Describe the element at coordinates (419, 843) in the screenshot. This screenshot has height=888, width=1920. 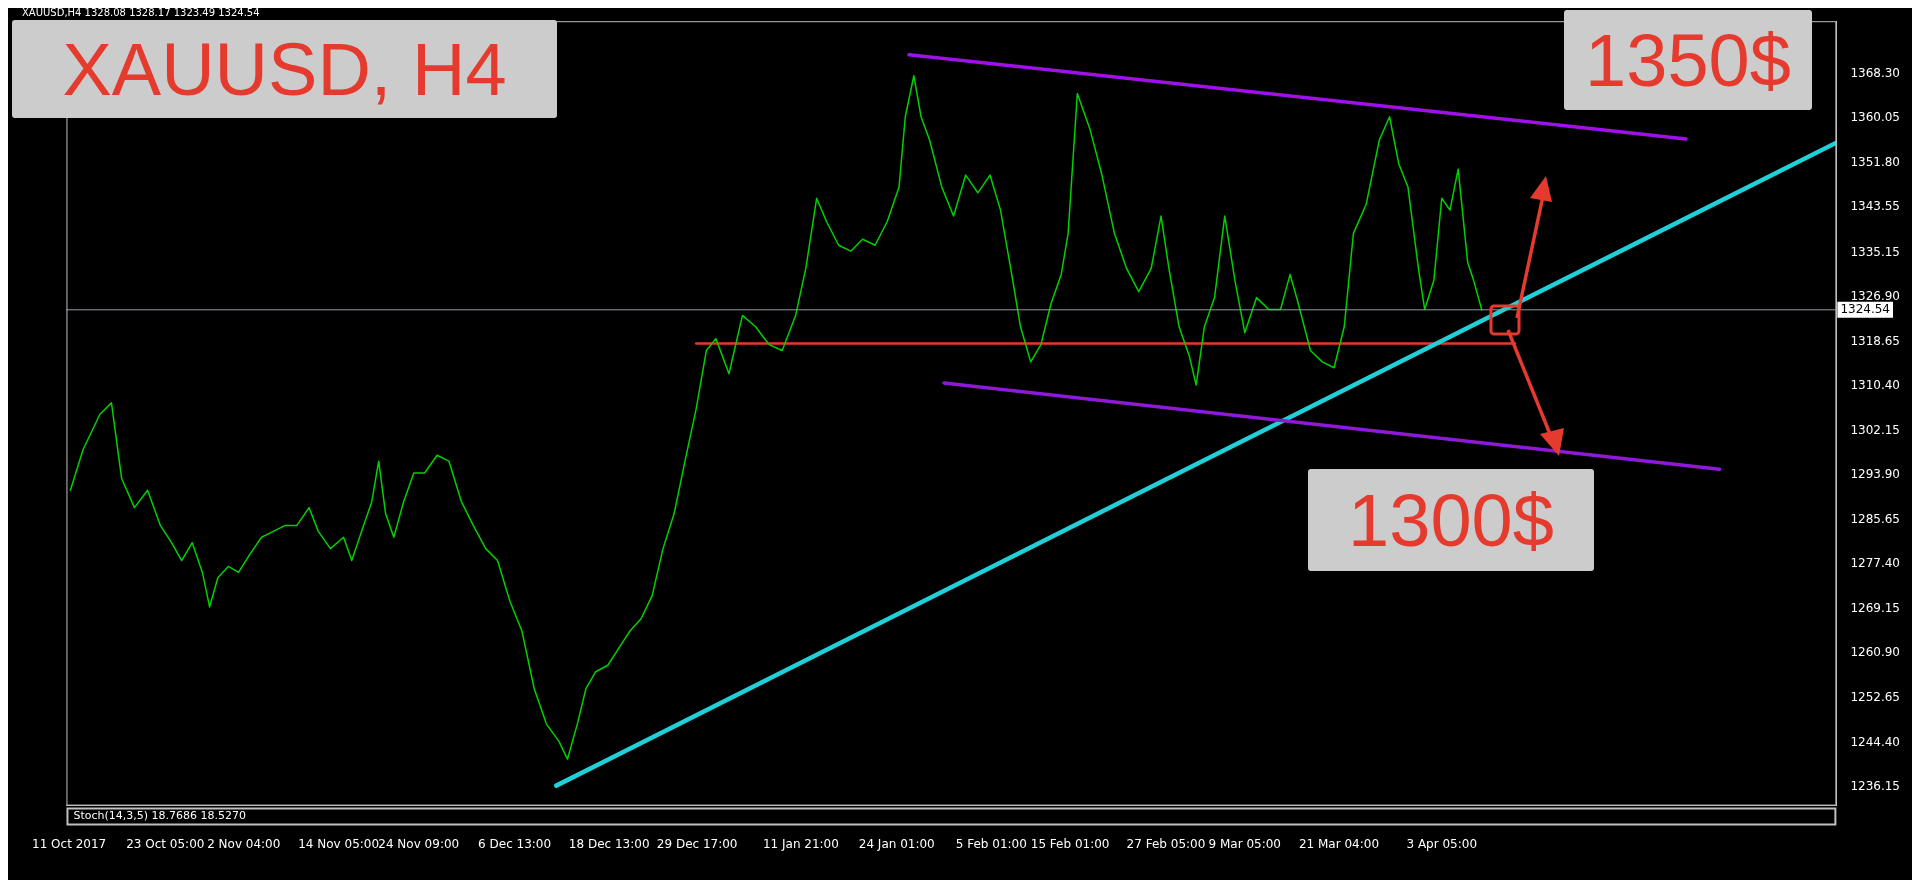
I see `x-tick-label: 24 Nov 09:00` at that location.